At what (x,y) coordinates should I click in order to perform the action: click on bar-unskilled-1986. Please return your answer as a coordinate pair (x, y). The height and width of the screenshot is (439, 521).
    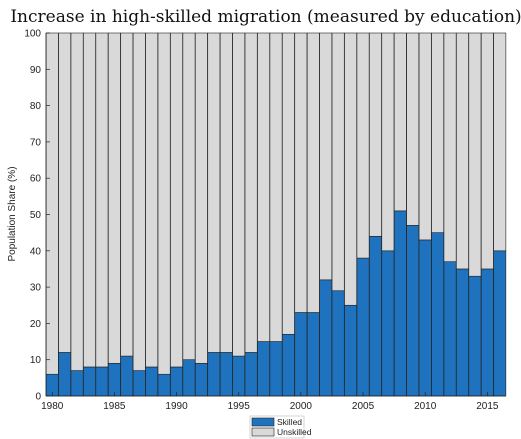
    Looking at the image, I should click on (127, 194).